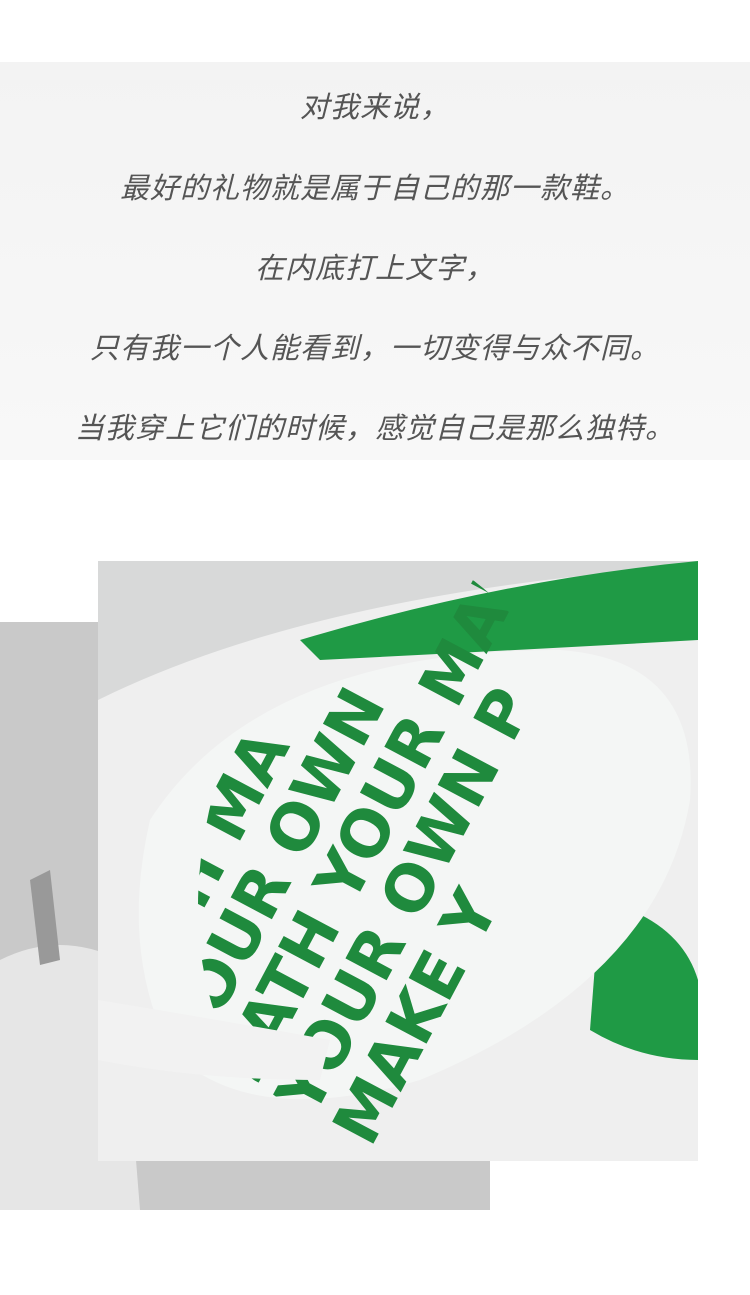  I want to click on poem-line: 只有我一个人能看到，一切变得与众不同。, so click(374, 348).